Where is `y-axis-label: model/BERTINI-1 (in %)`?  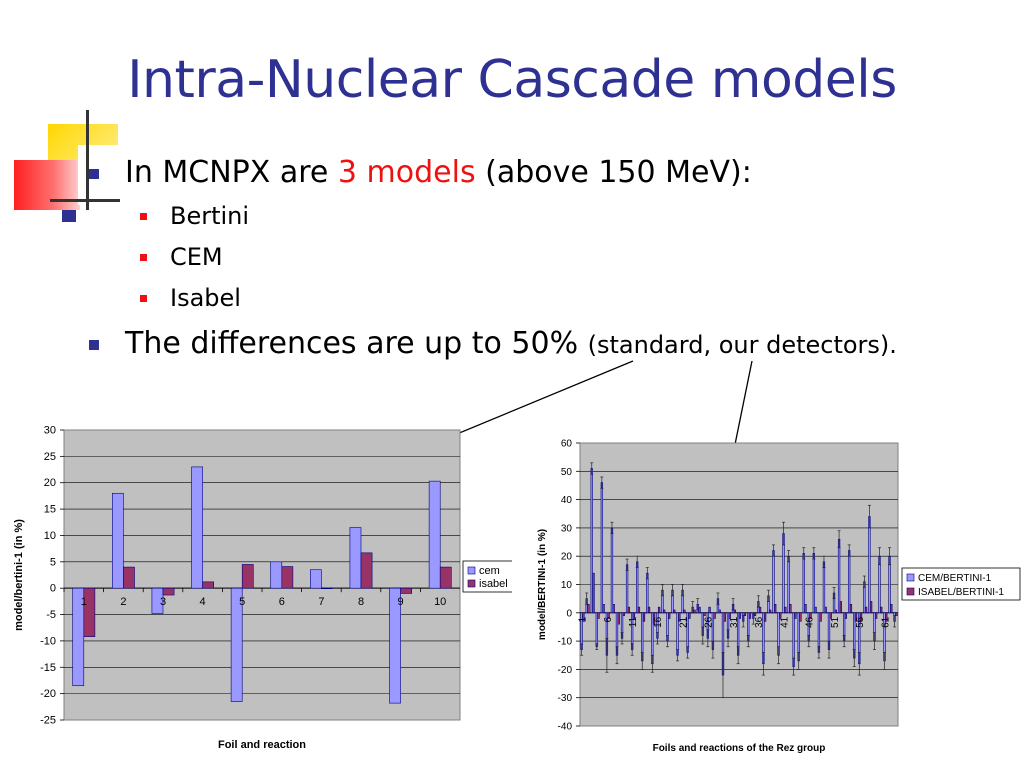
y-axis-label: model/BERTINI-1 (in %) is located at coordinates (542, 584).